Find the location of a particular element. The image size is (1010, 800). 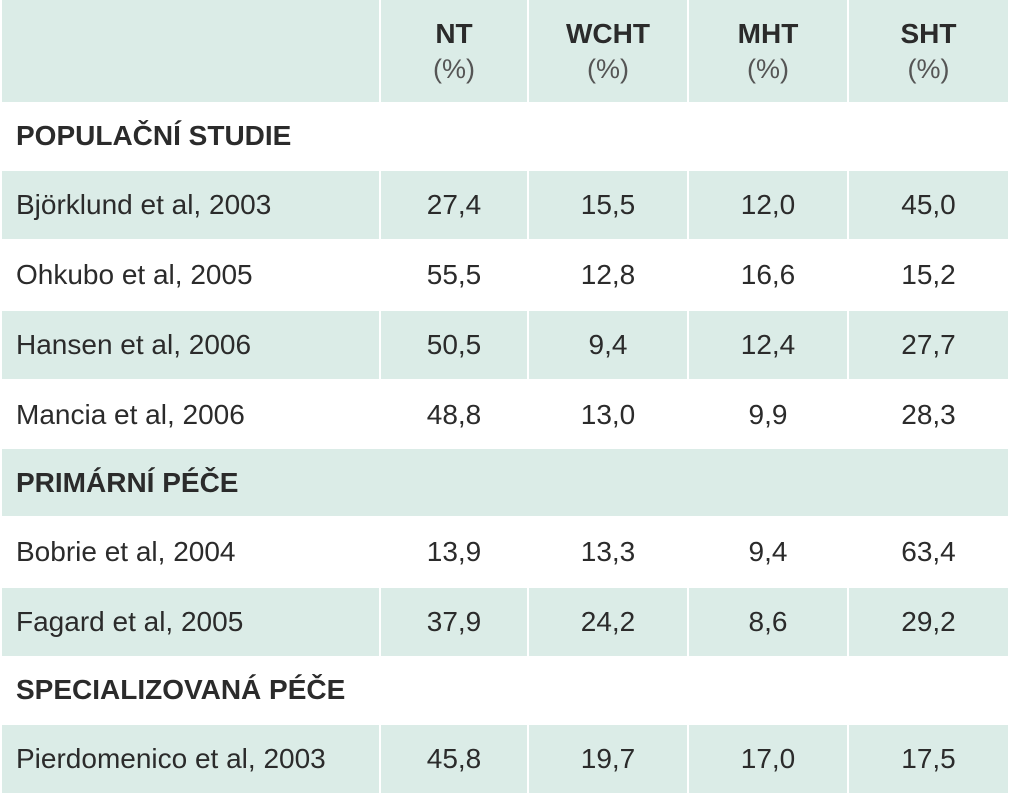

value-cell-nt: 27,4 is located at coordinates (454, 204).